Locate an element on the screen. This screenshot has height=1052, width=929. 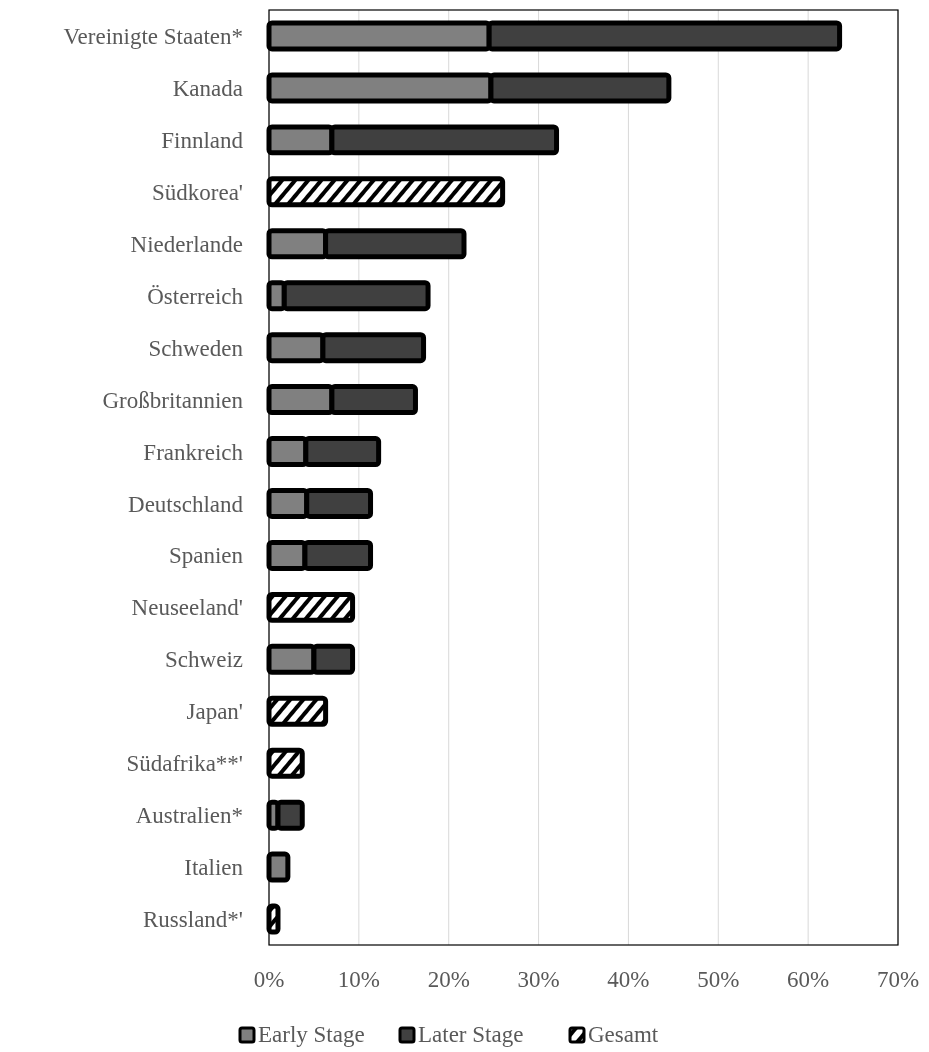
legend-label: Gesamt is located at coordinates (623, 1034).